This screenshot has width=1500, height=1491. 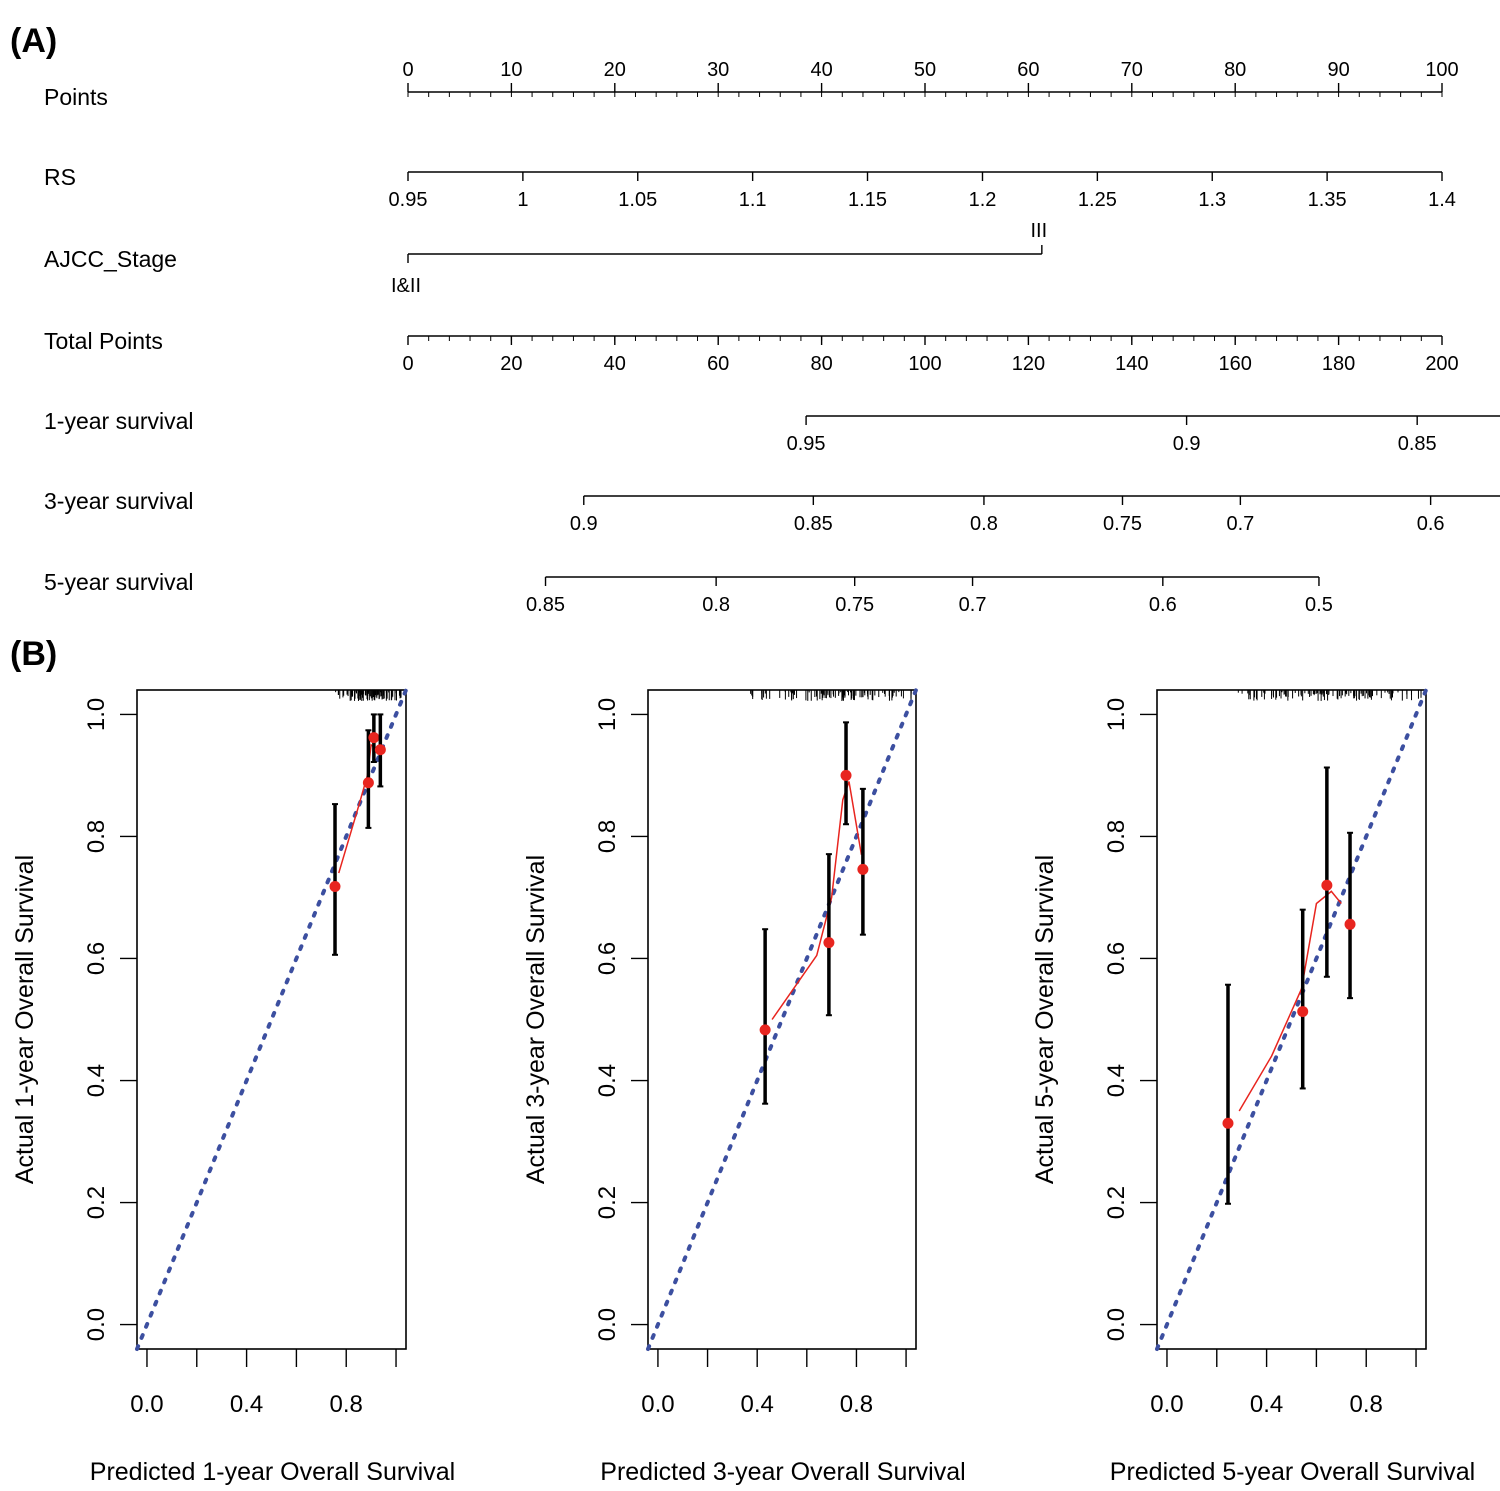 I want to click on tick-label: 180, so click(x=1338, y=364).